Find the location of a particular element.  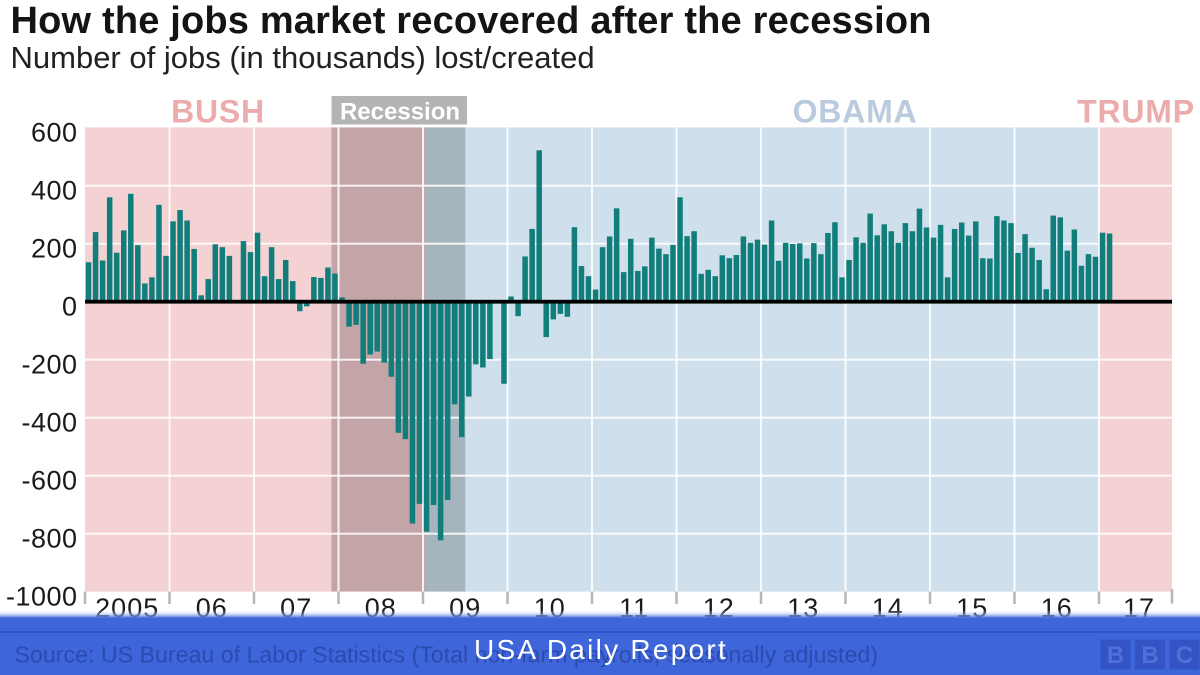

svg-text: USA Daily Report is located at coordinates (601, 649).